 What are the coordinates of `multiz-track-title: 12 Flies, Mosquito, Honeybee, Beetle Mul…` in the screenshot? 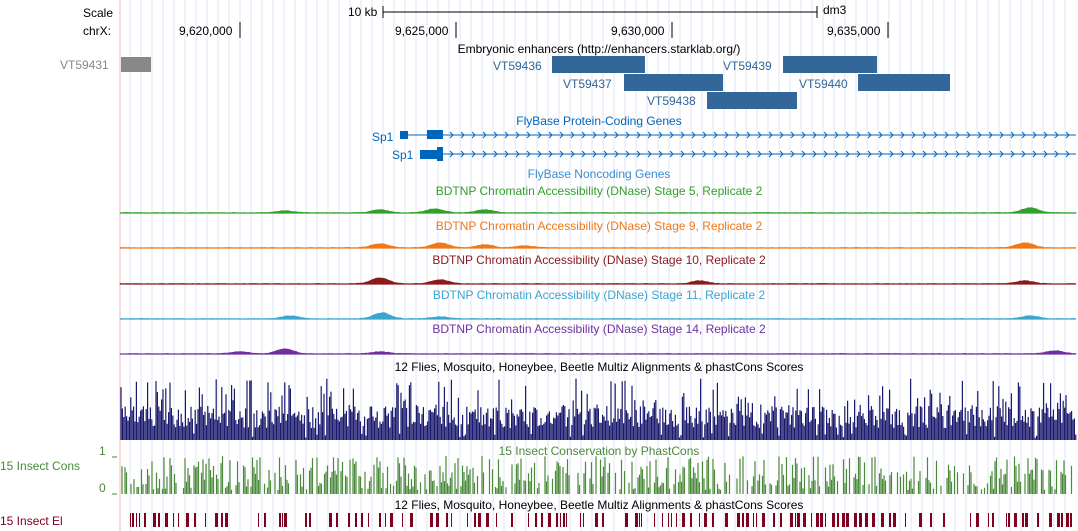 It's located at (599, 367).